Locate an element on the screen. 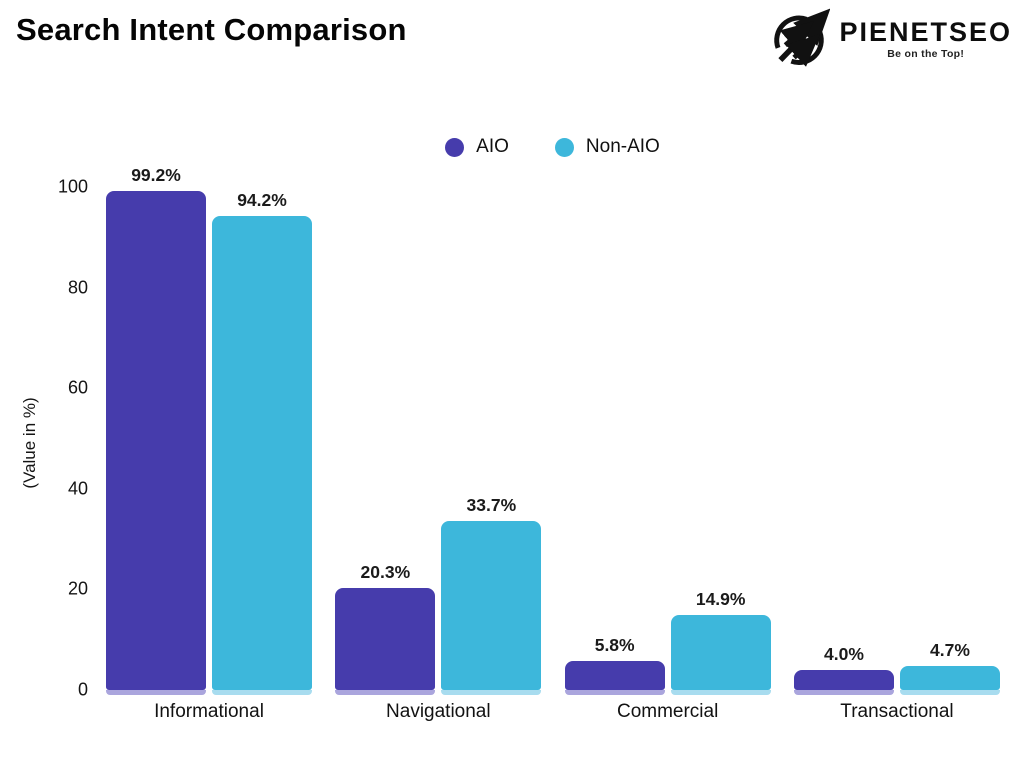 This screenshot has height=768, width=1024. bar-non-aio-informational: 94.2% is located at coordinates (262, 442).